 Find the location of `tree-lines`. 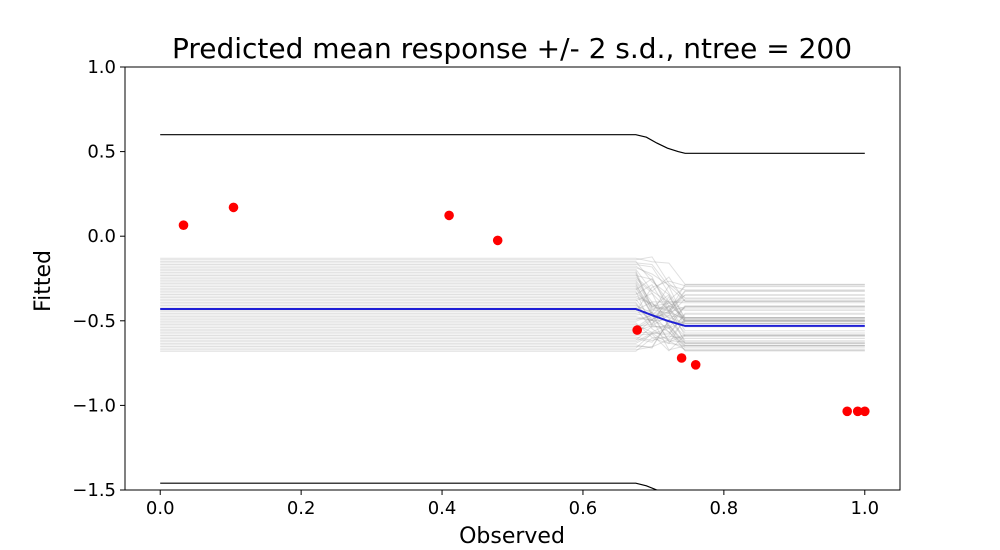

tree-lines is located at coordinates (512, 304).